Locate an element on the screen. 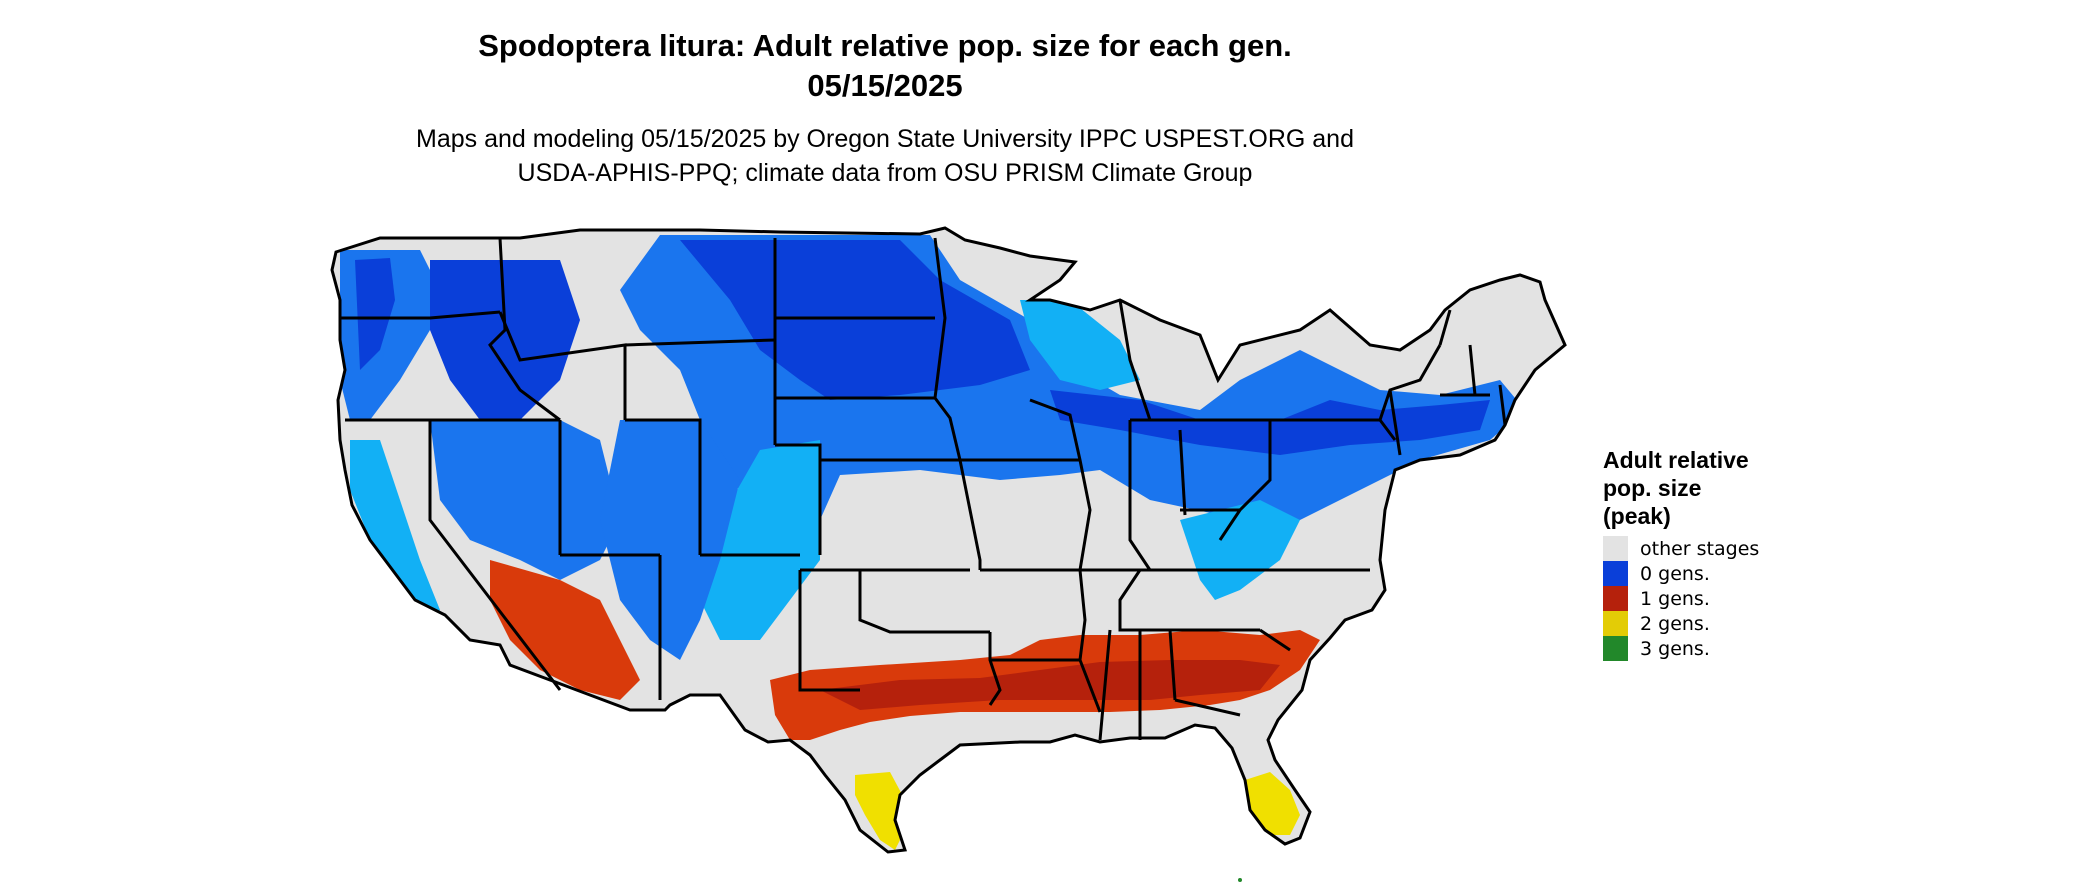 The width and height of the screenshot is (2100, 892). zone-0-gens-great-basin is located at coordinates (525, 500).